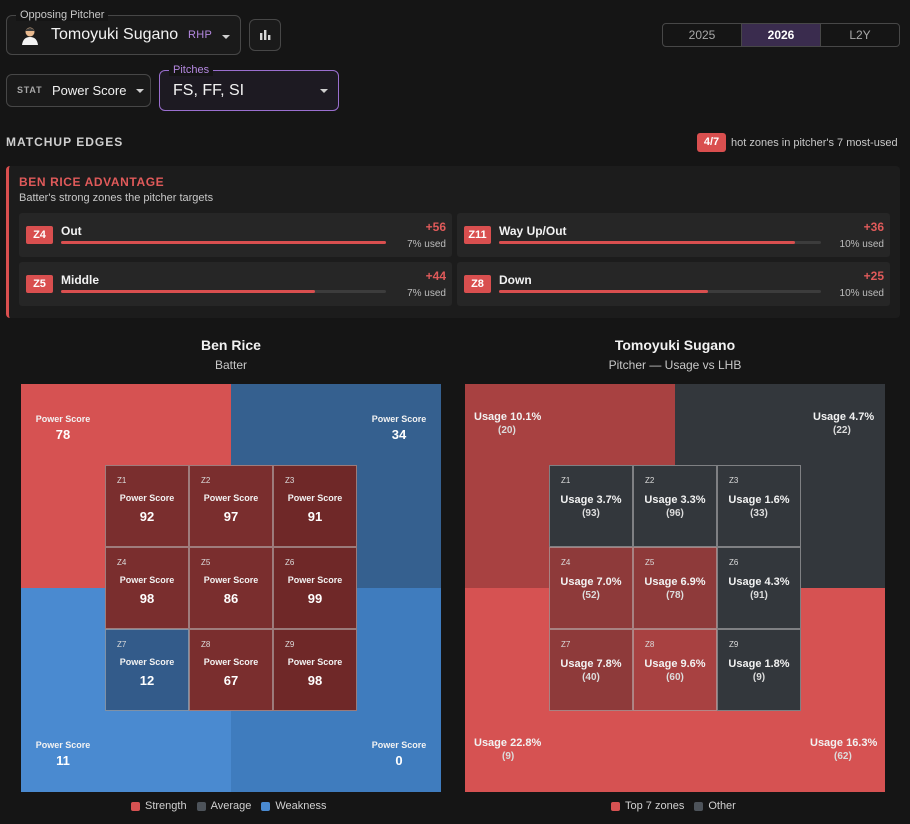 Image resolution: width=910 pixels, height=824 pixels. Describe the element at coordinates (781, 35) in the screenshot. I see `season-2026-tab: 2026` at that location.